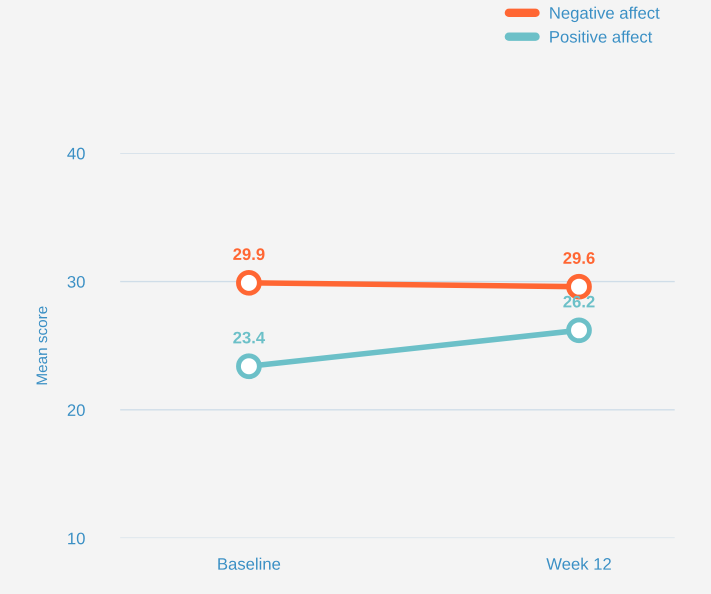 This screenshot has width=711, height=594. What do you see at coordinates (76, 282) in the screenshot?
I see `y-tick-label: 30` at bounding box center [76, 282].